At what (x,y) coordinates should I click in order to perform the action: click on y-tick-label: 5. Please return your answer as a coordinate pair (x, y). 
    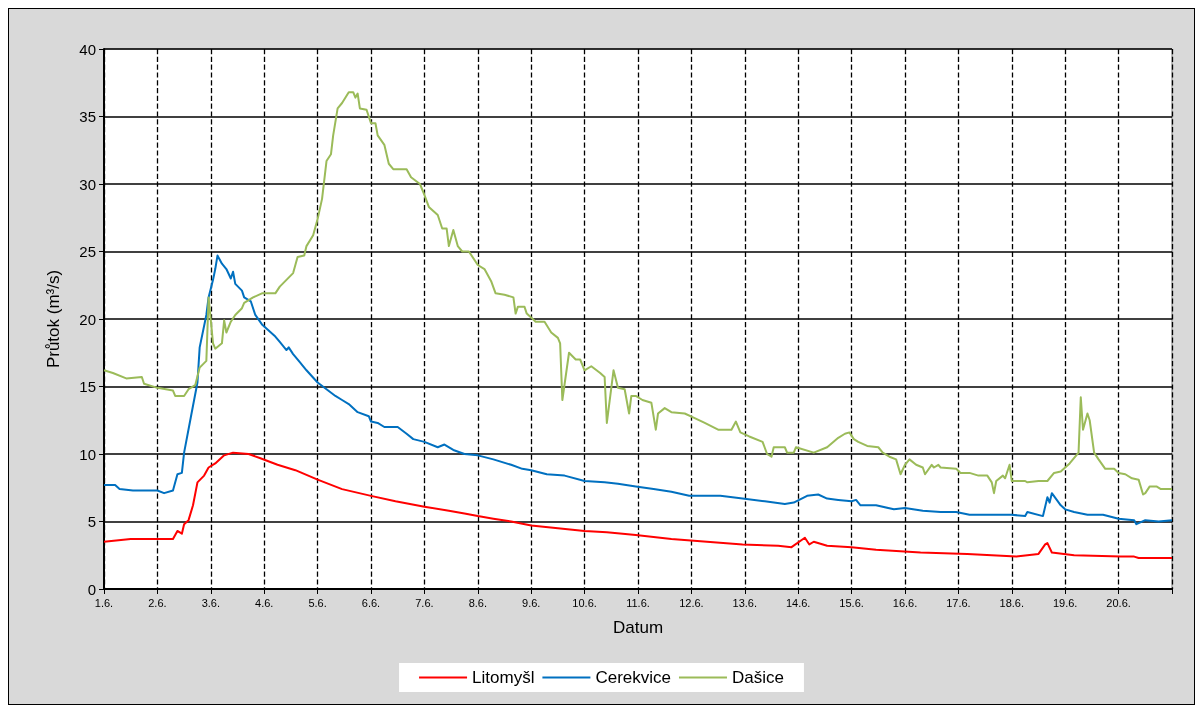
    Looking at the image, I should click on (91, 521).